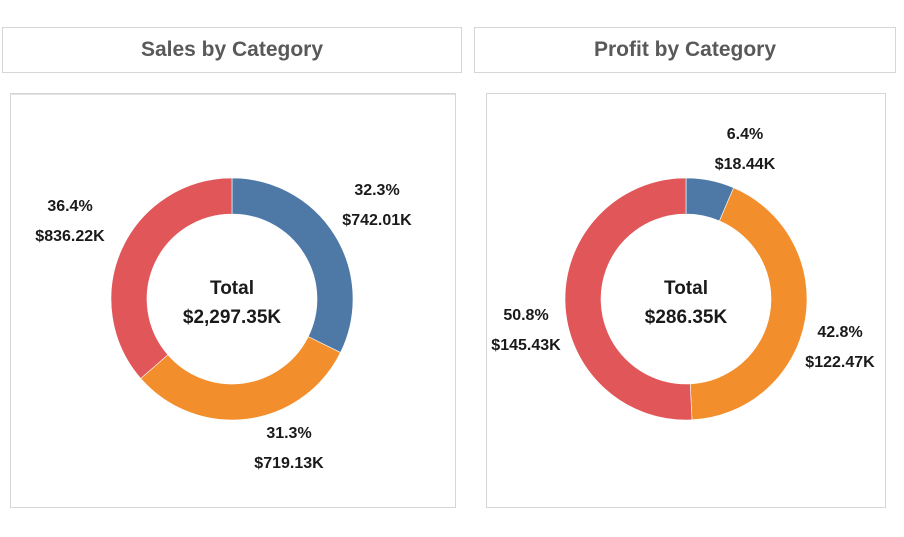 The width and height of the screenshot is (904, 537). What do you see at coordinates (525, 315) in the screenshot?
I see `profit-slice-2-percent-label: 50.8%` at bounding box center [525, 315].